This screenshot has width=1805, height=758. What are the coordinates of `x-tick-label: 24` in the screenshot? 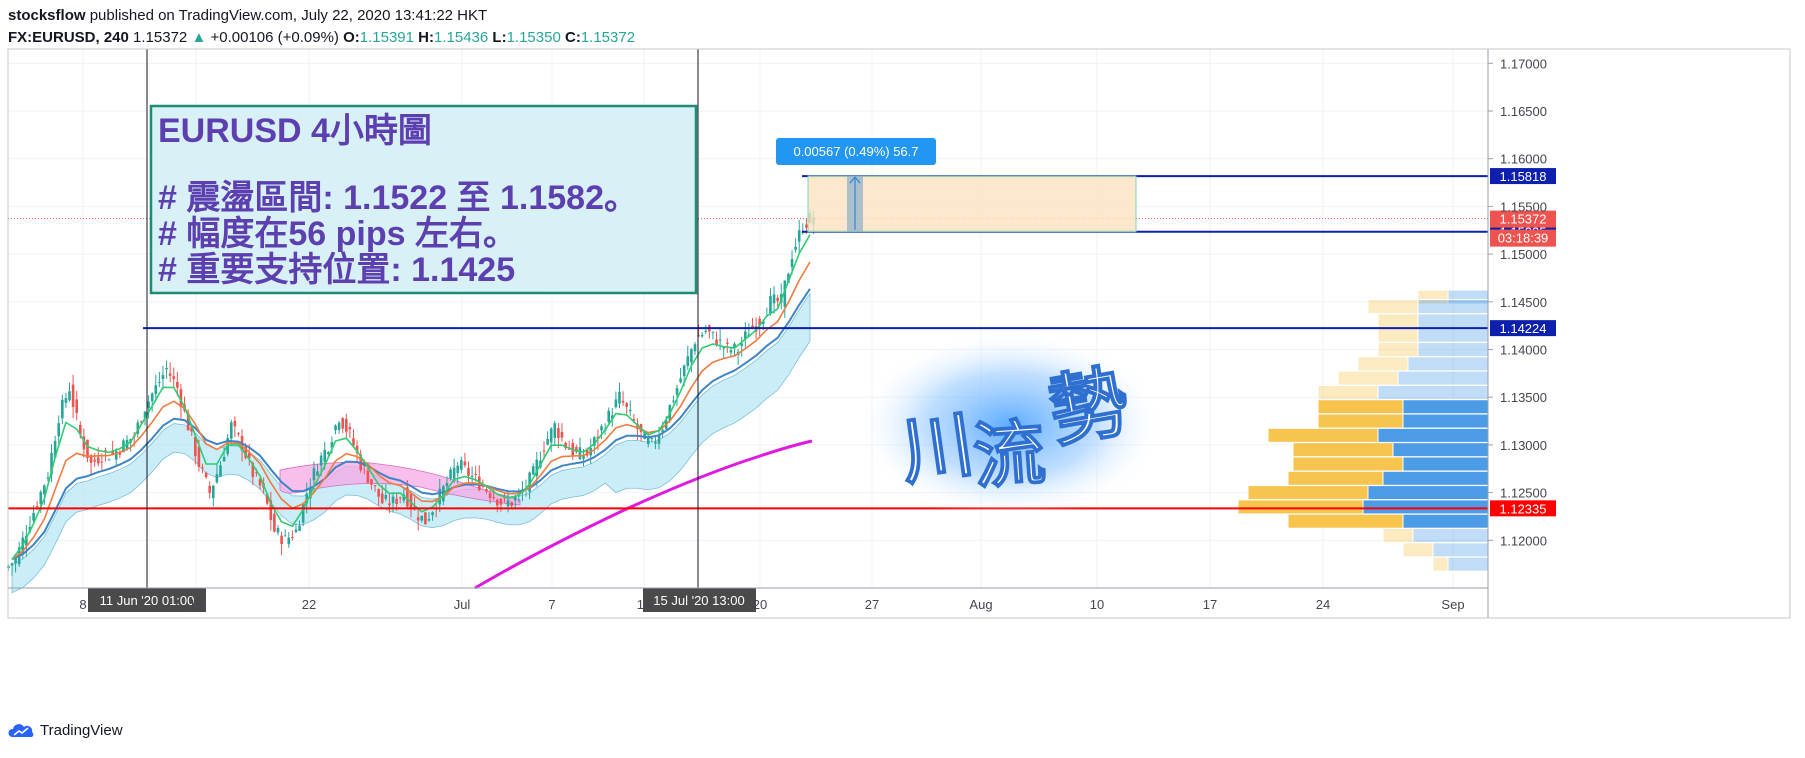 It's located at (1323, 604).